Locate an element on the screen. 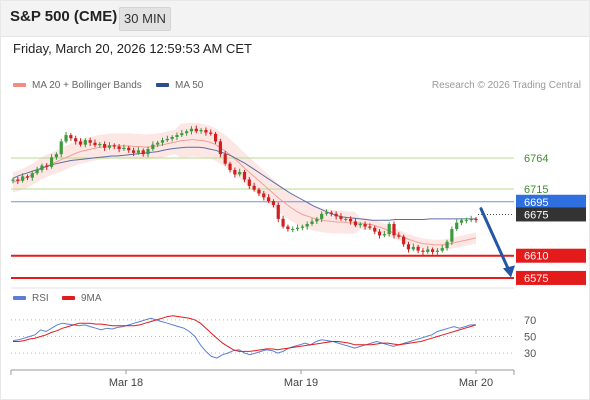 This screenshot has width=590, height=400. instrument-title: S&P 500 (CME) is located at coordinates (64, 16).